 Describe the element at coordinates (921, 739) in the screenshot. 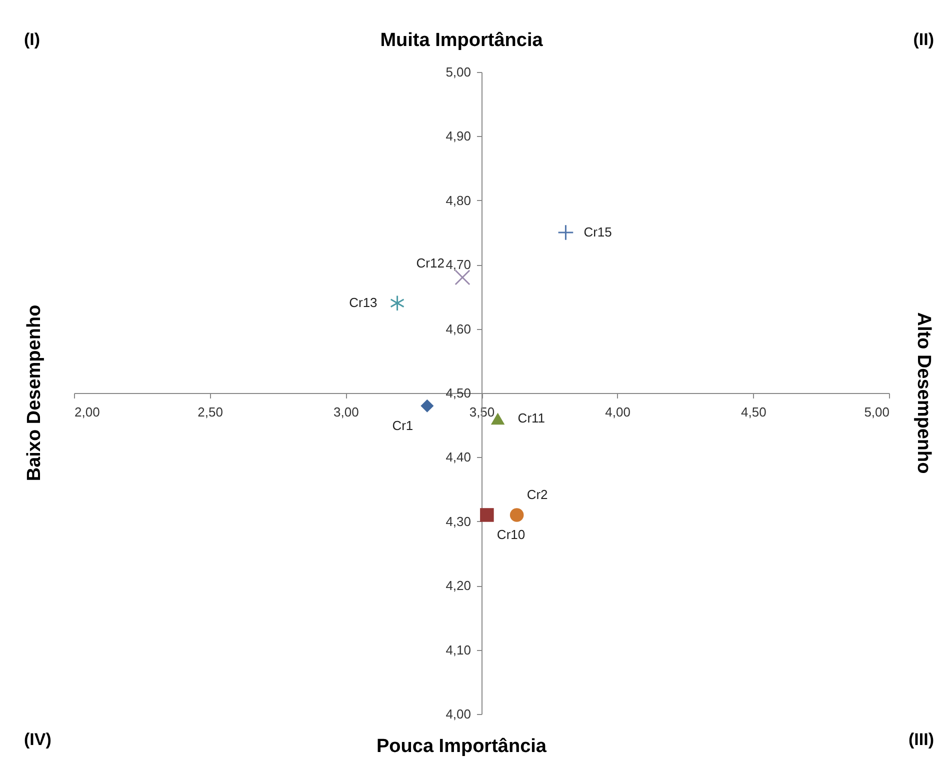

I see `text: (III)` at that location.